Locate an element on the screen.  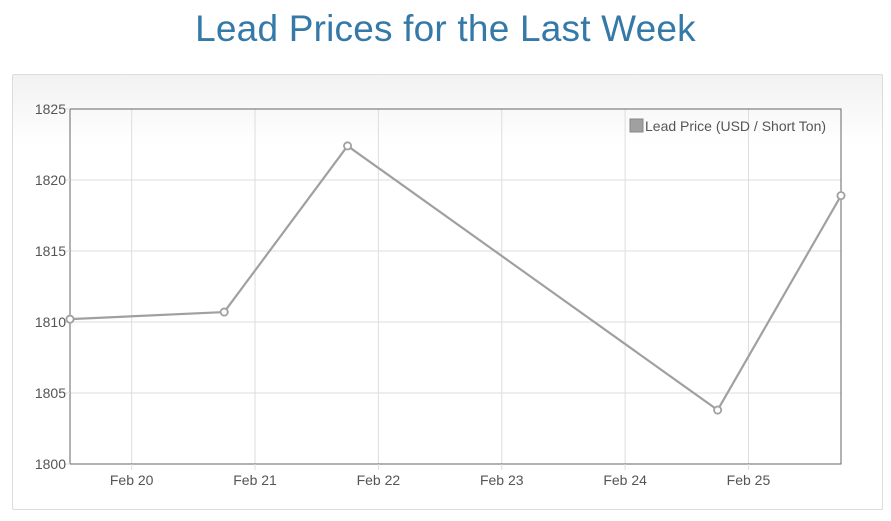
legend-label: Lead Price (USD / Short Ton) is located at coordinates (735, 126).